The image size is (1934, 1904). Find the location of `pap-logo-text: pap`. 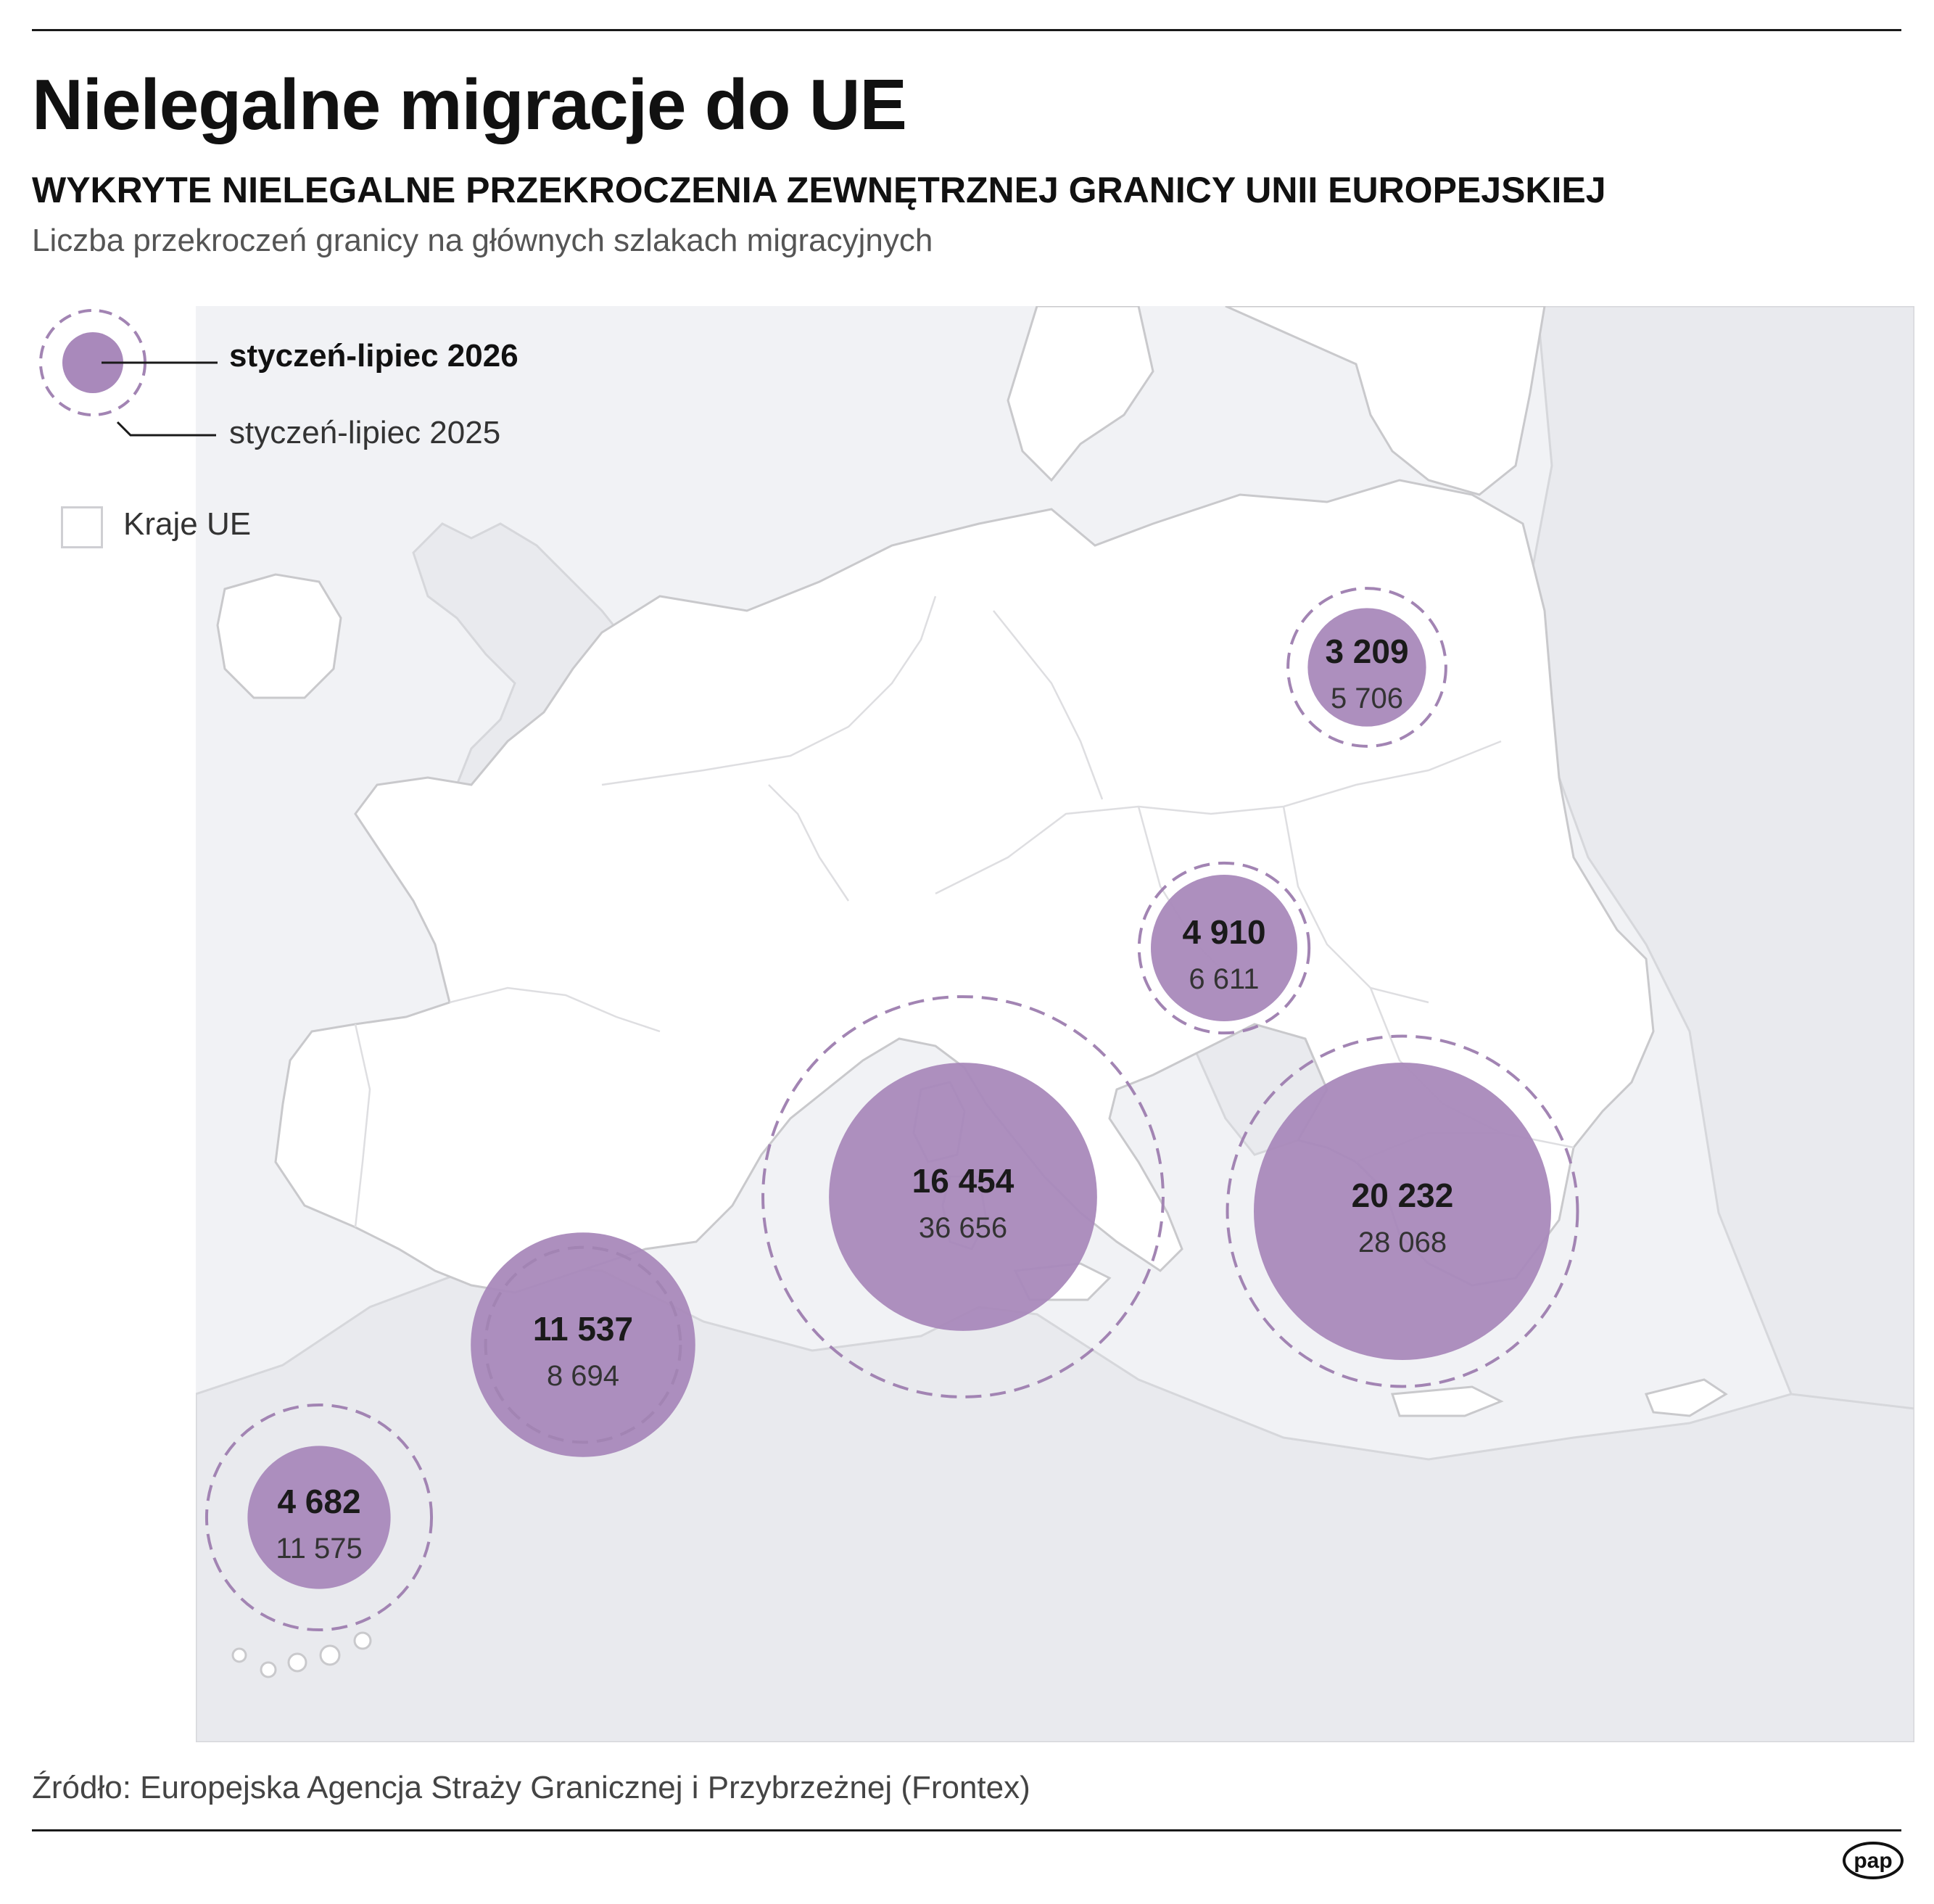

pap-logo-text: pap is located at coordinates (1873, 1861).